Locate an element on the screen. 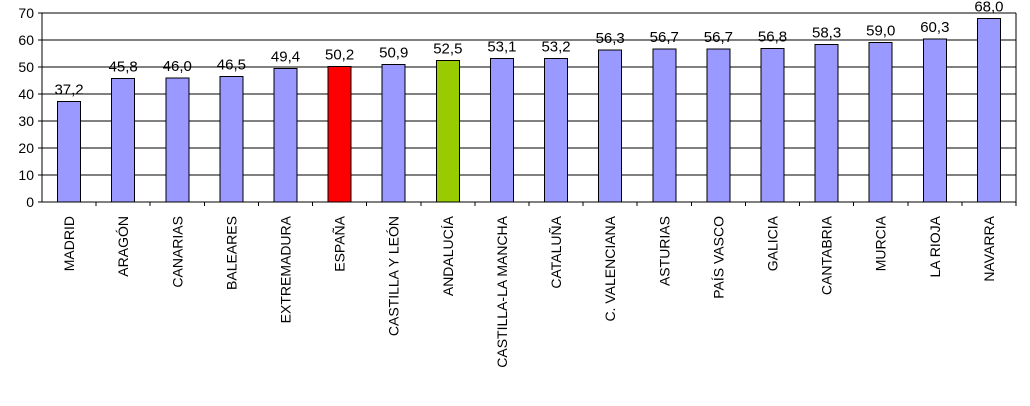 Image resolution: width=1030 pixels, height=406 pixels. category-label: ESPAÑA is located at coordinates (340, 243).